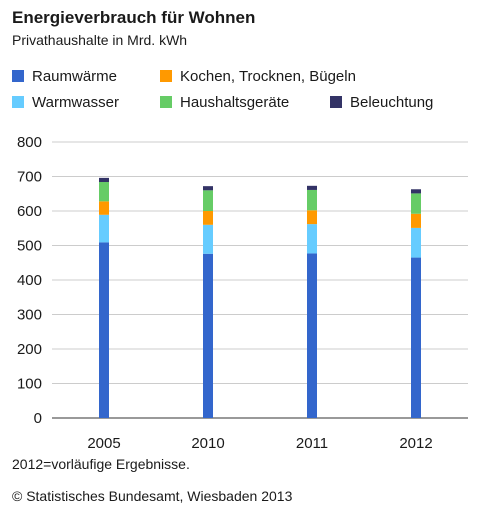 The width and height of the screenshot is (480, 516). Describe the element at coordinates (100, 40) in the screenshot. I see `chart-subtitle: Privathaushalte in Mrd. kWh` at that location.